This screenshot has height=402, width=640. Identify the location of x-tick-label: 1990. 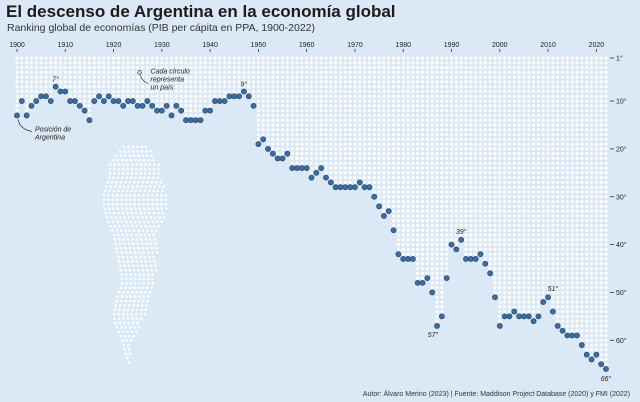
(452, 45).